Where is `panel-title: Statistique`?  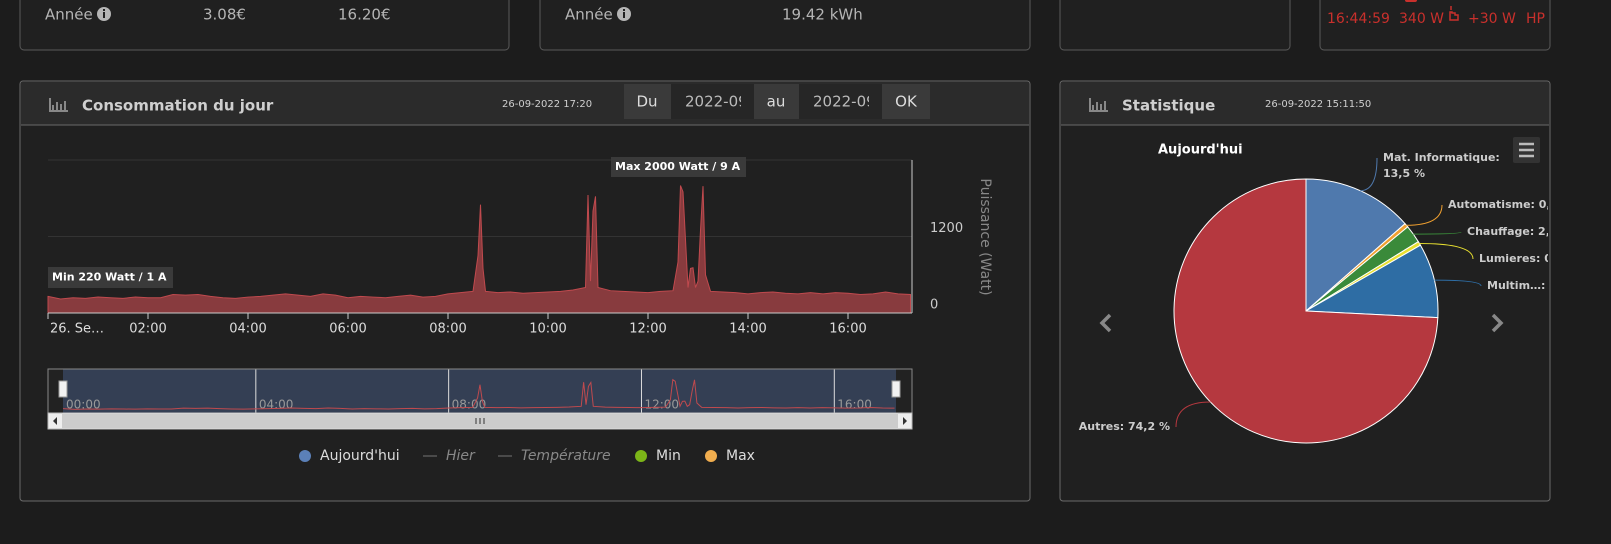 panel-title: Statistique is located at coordinates (1168, 106).